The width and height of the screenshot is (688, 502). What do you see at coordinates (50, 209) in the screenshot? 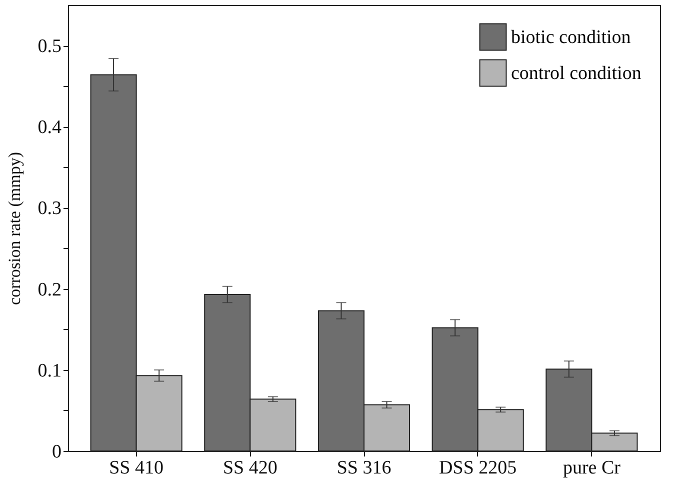
I see `y-tick-label: 0.3` at bounding box center [50, 209].